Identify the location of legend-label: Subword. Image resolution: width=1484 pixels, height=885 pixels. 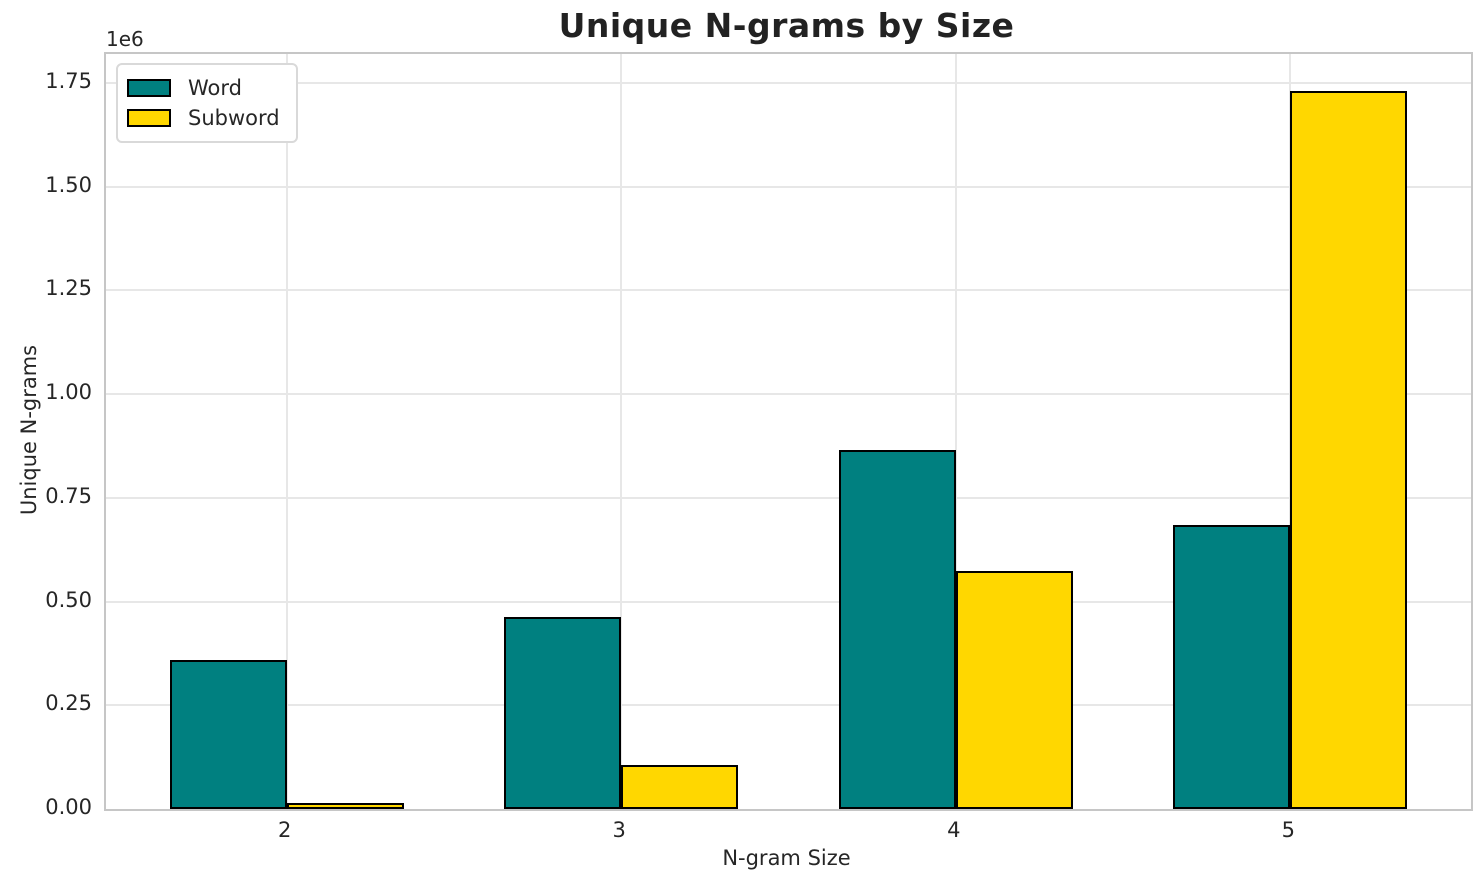
(234, 118).